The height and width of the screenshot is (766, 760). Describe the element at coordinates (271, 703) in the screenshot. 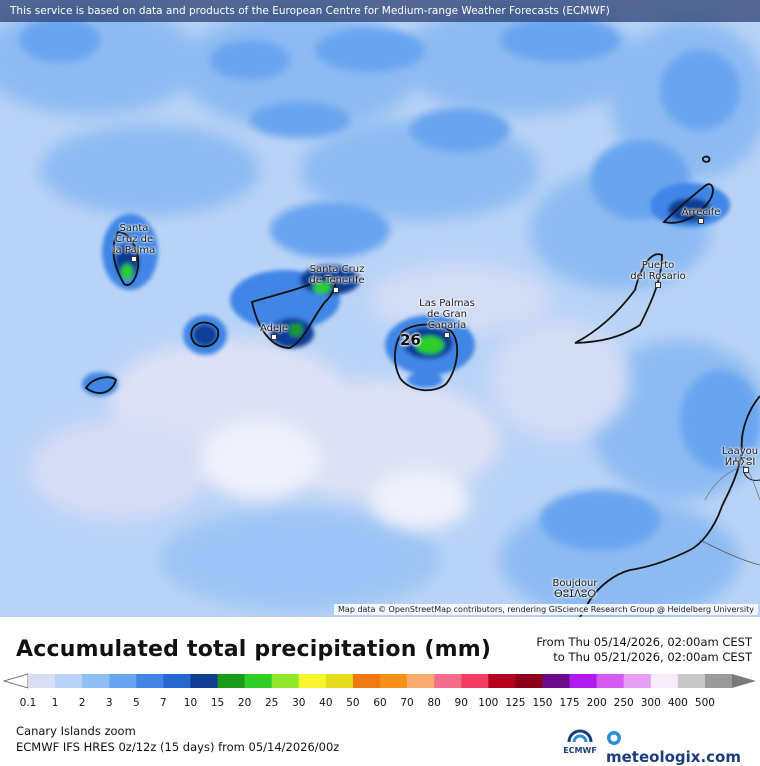

I see `legend-label-9: 25` at that location.